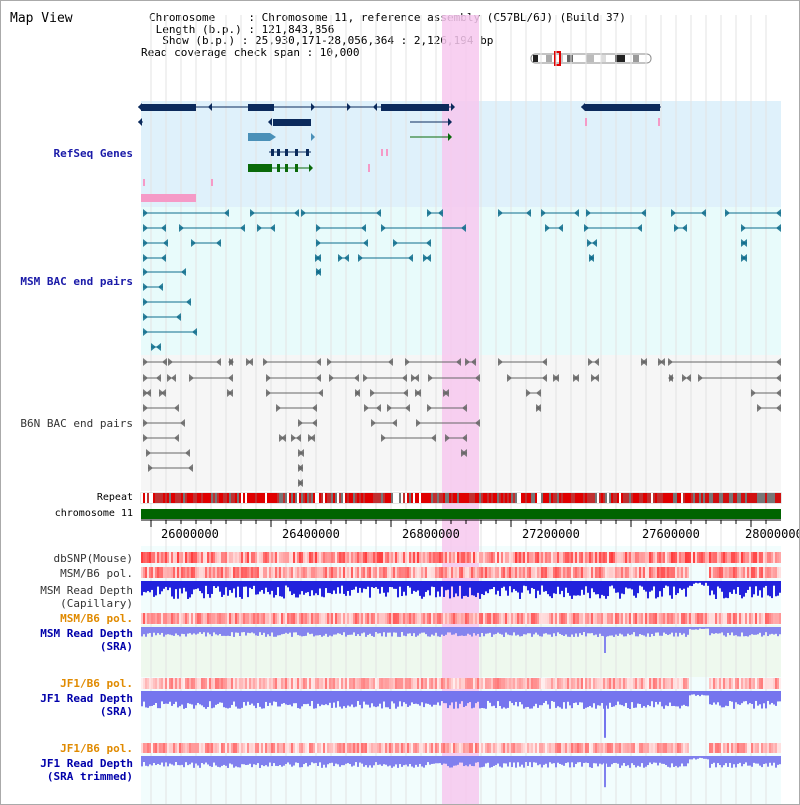 Image resolution: width=800 pixels, height=805 pixels. I want to click on track-label-msm-b6-pol: MSM/B6 pol., so click(96, 573).